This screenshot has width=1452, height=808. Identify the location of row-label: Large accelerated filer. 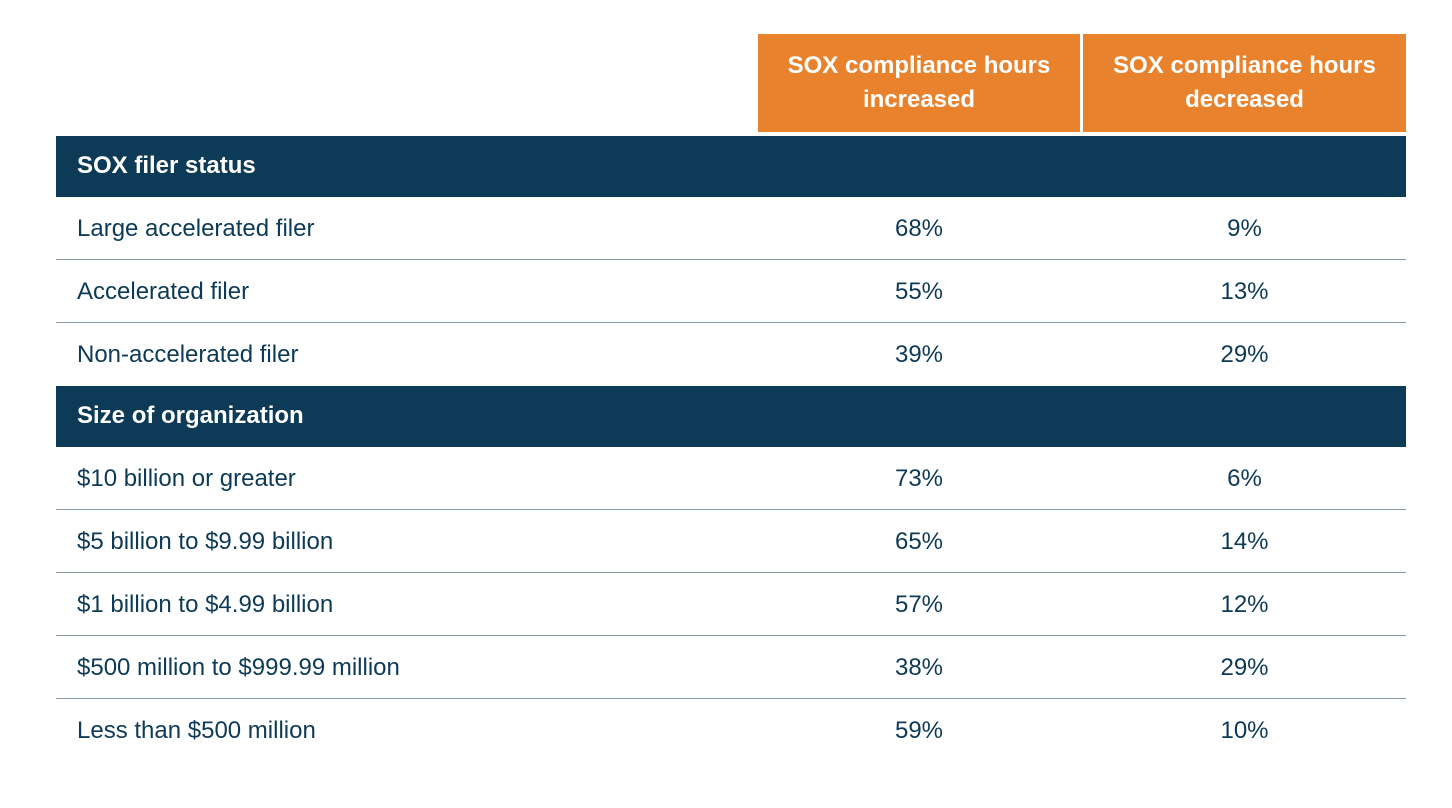
(196, 228).